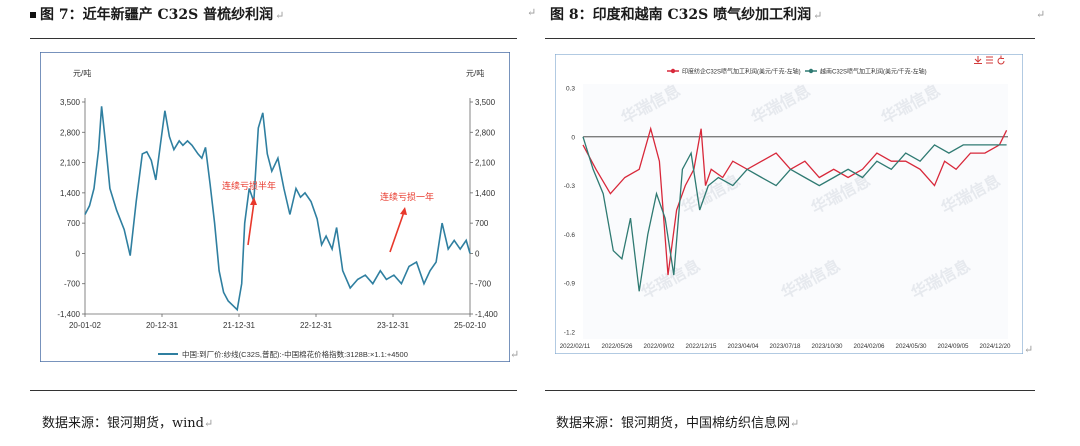 Image resolution: width=1080 pixels, height=446 pixels. Describe the element at coordinates (239, 325) in the screenshot. I see `left-x-tick-label: 21-12-31` at that location.